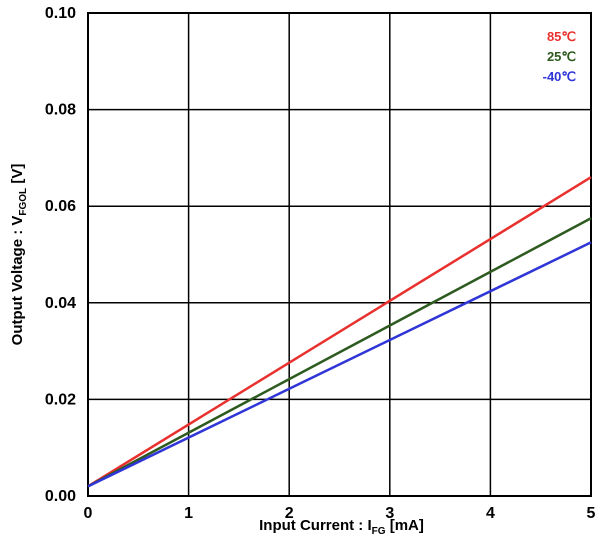 Image resolution: width=603 pixels, height=556 pixels. What do you see at coordinates (60, 303) in the screenshot?
I see `y-tick-label: 0.04` at bounding box center [60, 303].